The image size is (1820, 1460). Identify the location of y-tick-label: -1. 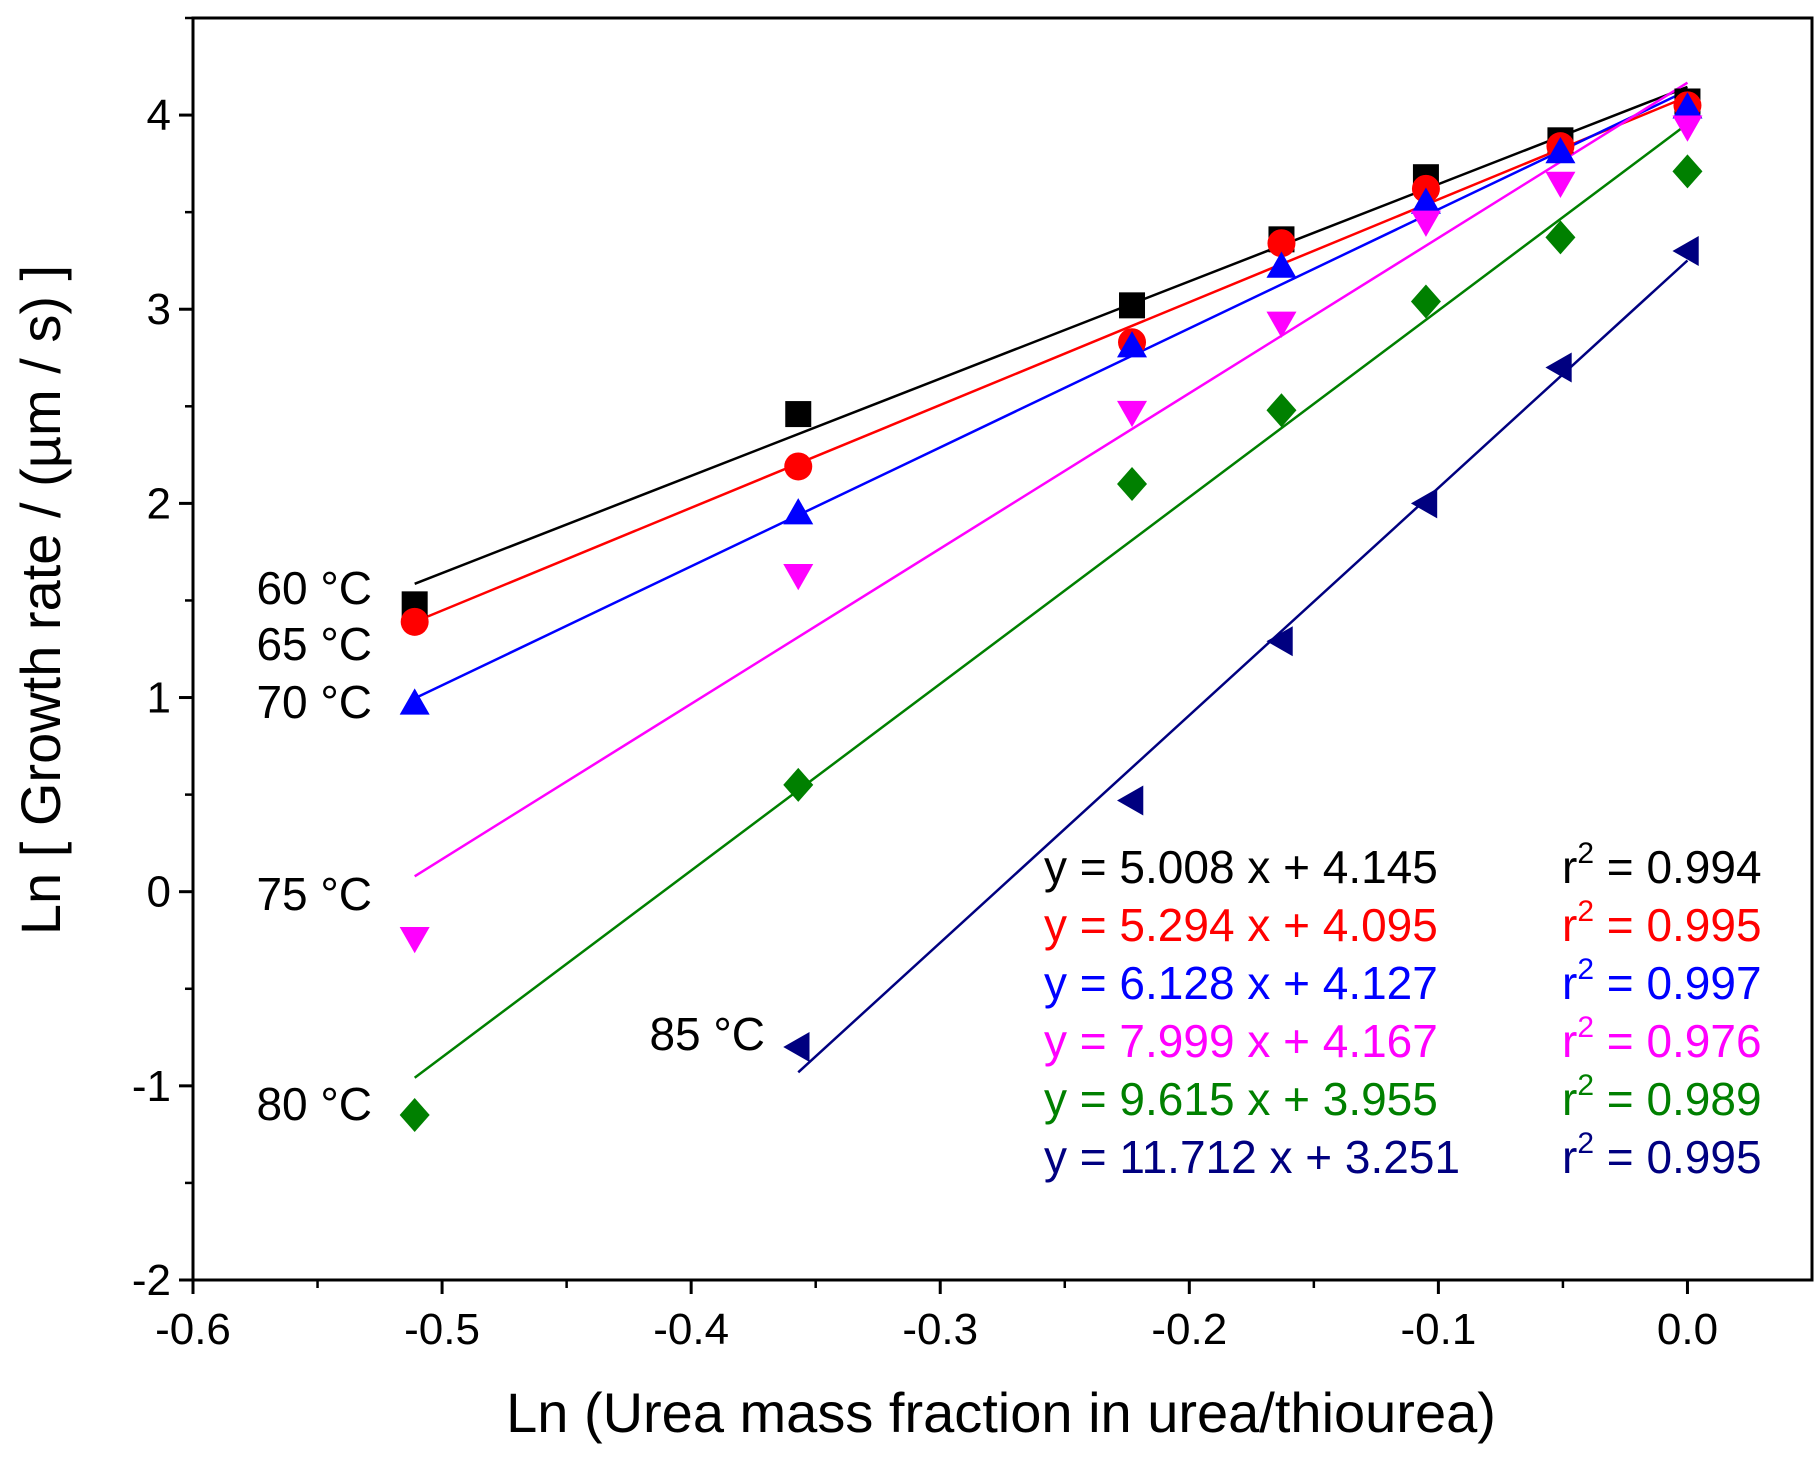
(151, 1086).